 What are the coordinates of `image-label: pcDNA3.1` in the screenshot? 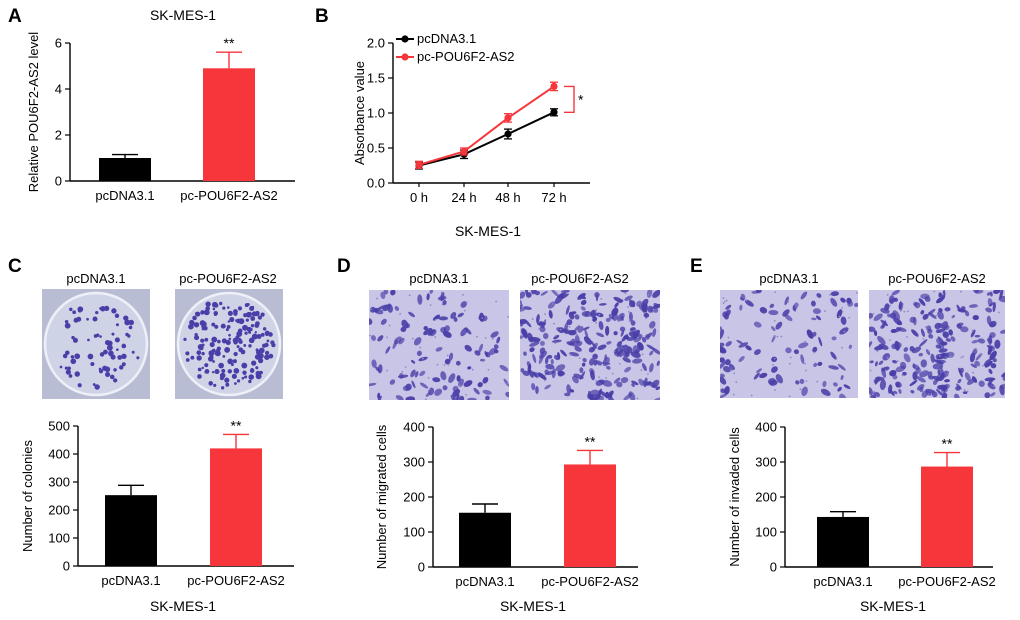 It's located at (95, 278).